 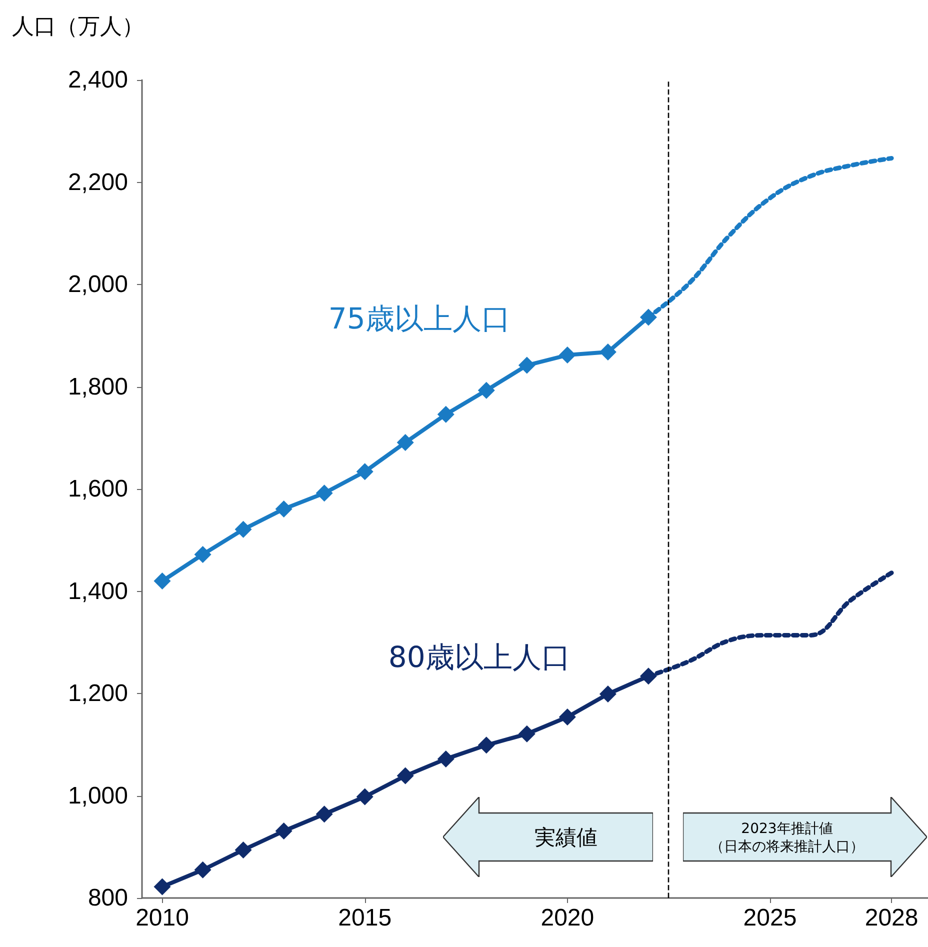 I want to click on x-tick-label: 2015, so click(x=365, y=918).